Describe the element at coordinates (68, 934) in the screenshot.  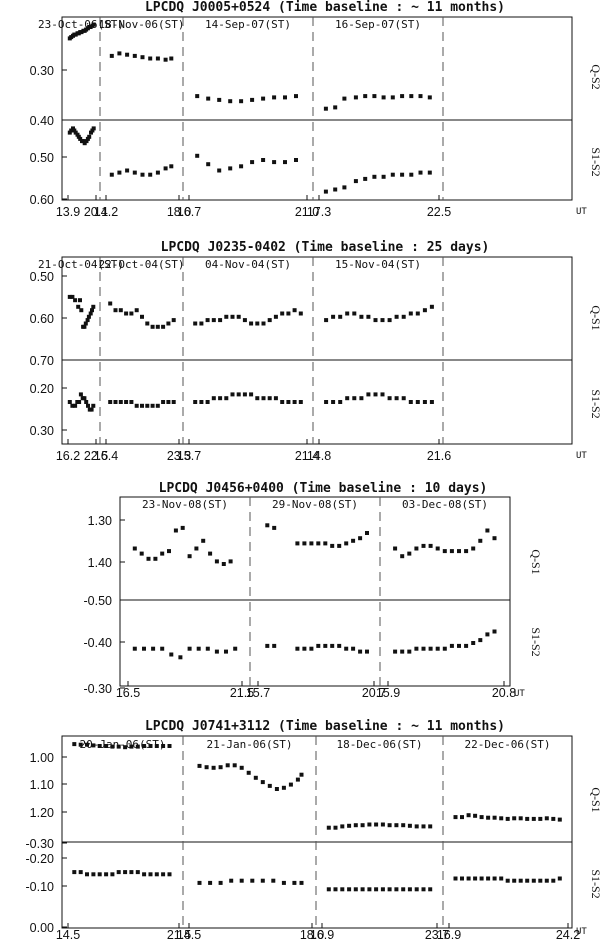
I see `x-tick-label: 14.5` at that location.